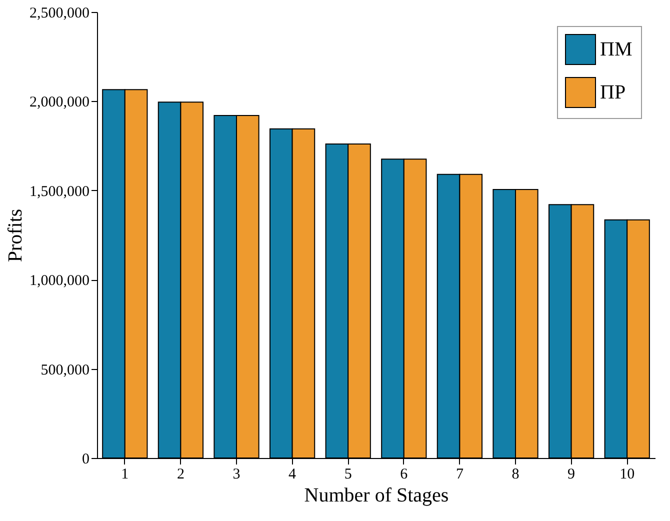 Image resolution: width=670 pixels, height=521 pixels. What do you see at coordinates (627, 474) in the screenshot?
I see `x-tick-label: 10` at bounding box center [627, 474].